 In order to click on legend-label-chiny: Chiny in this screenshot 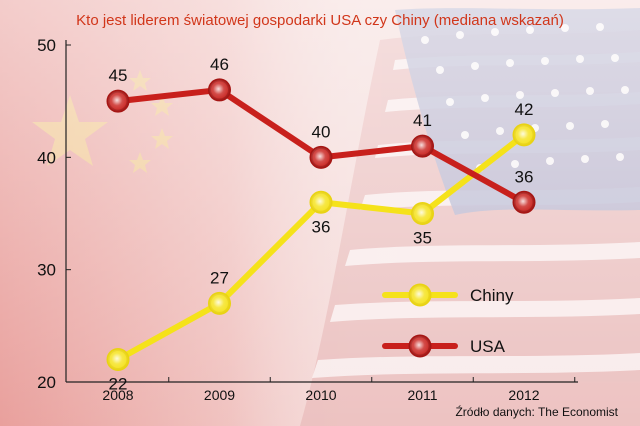, I will do `click(492, 295)`.